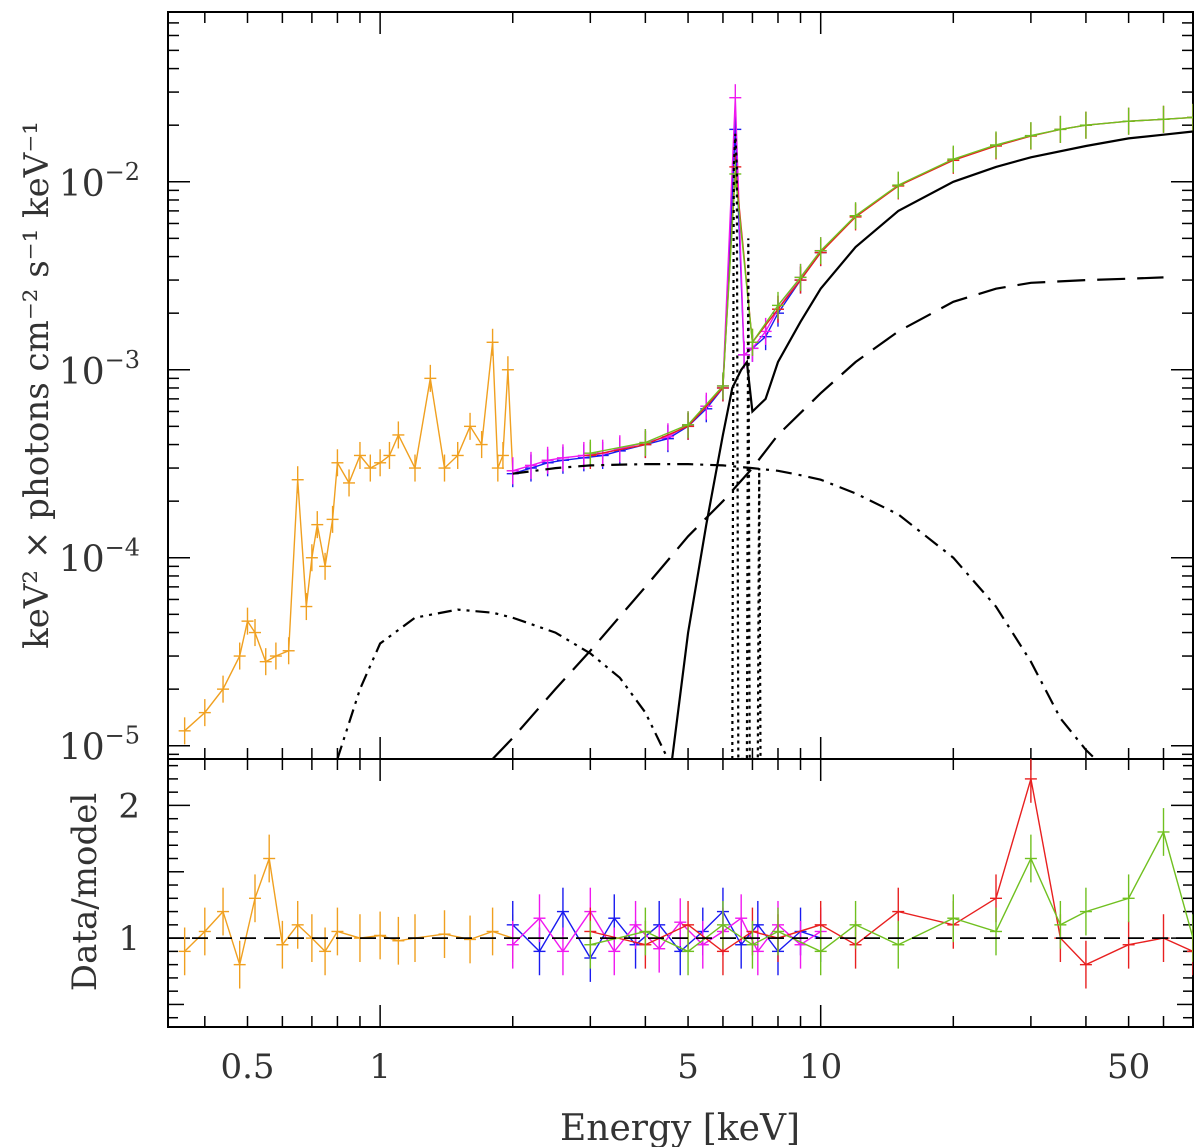  What do you see at coordinates (247, 1067) in the screenshot?
I see `x-tick-label: 0.5` at bounding box center [247, 1067].